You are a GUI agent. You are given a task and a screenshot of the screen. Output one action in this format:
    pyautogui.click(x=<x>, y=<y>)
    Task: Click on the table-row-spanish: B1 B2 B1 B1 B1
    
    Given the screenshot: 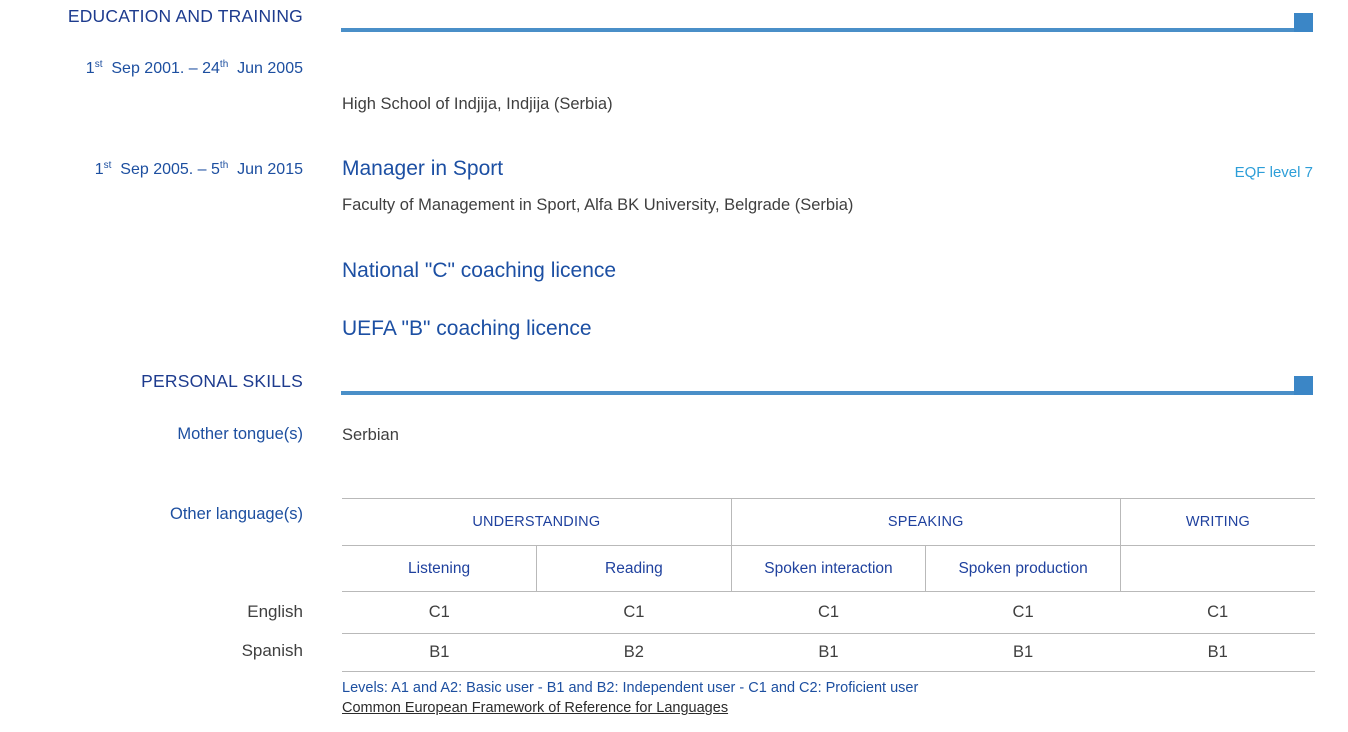 What is the action you would take?
    pyautogui.click(x=828, y=652)
    